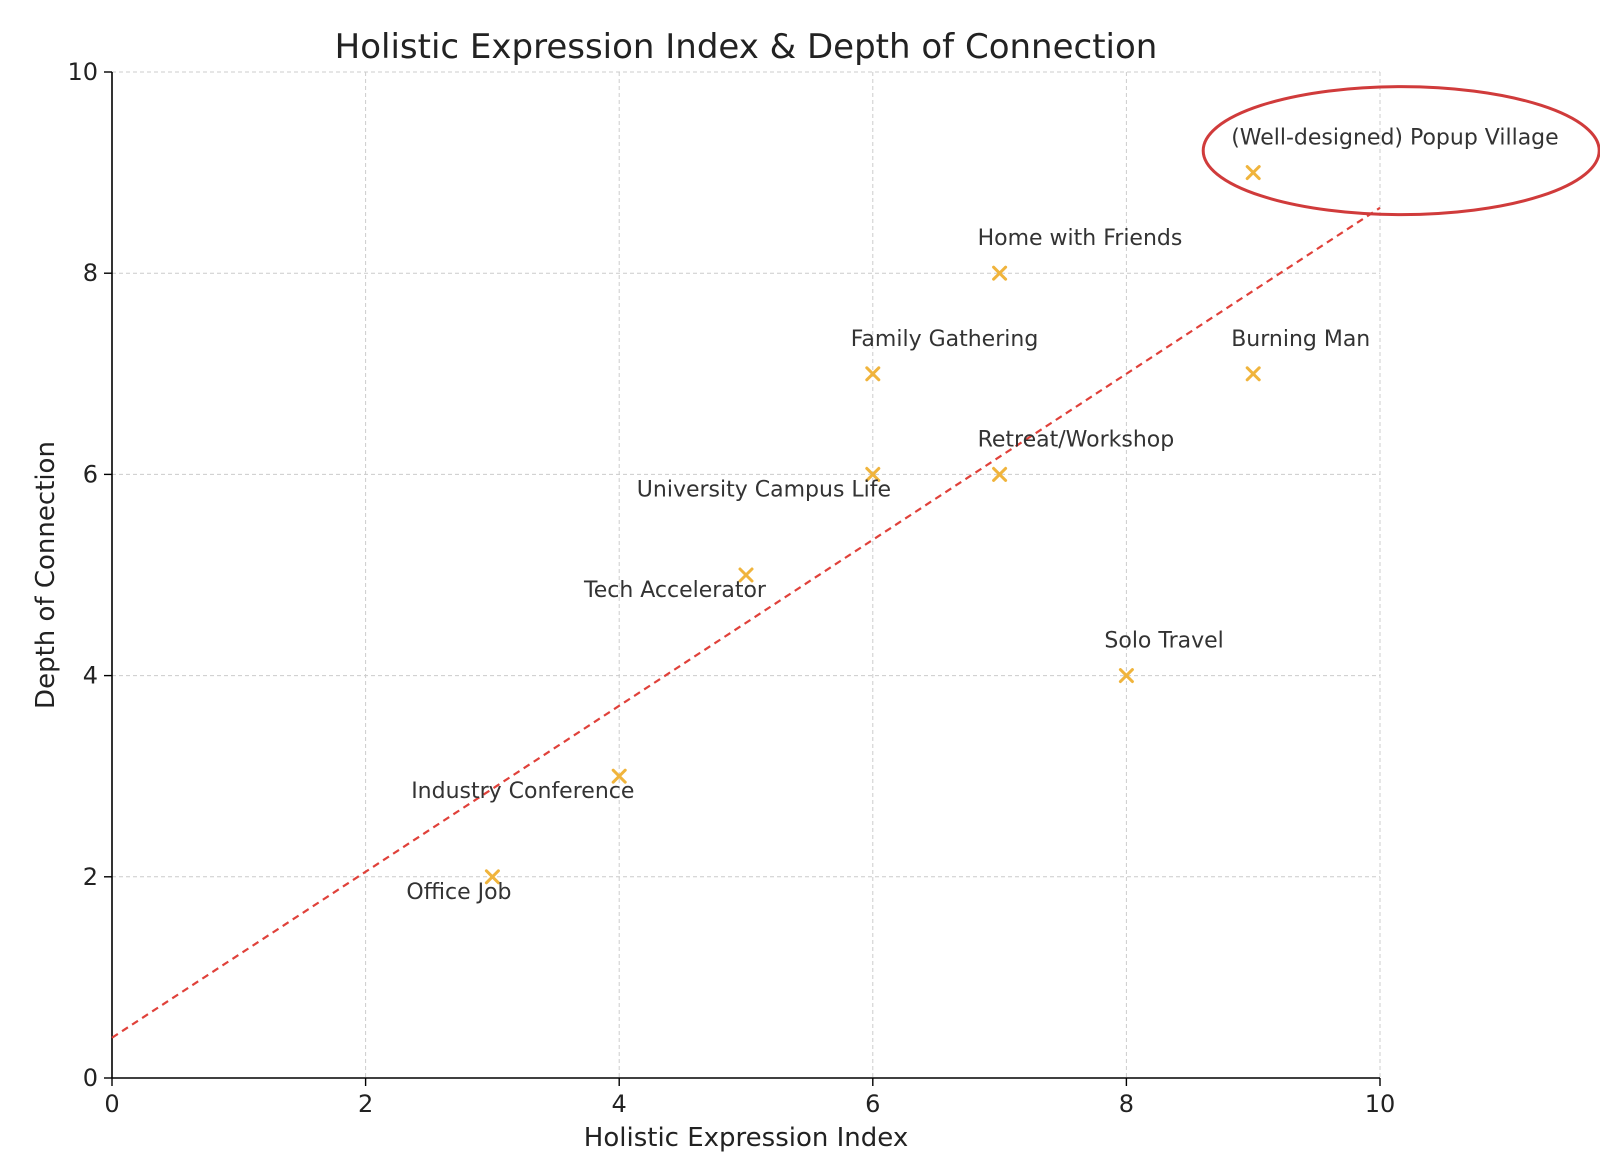  Describe the element at coordinates (1395, 138) in the screenshot. I see `point-label: (Well-designed) Popup Village` at that location.